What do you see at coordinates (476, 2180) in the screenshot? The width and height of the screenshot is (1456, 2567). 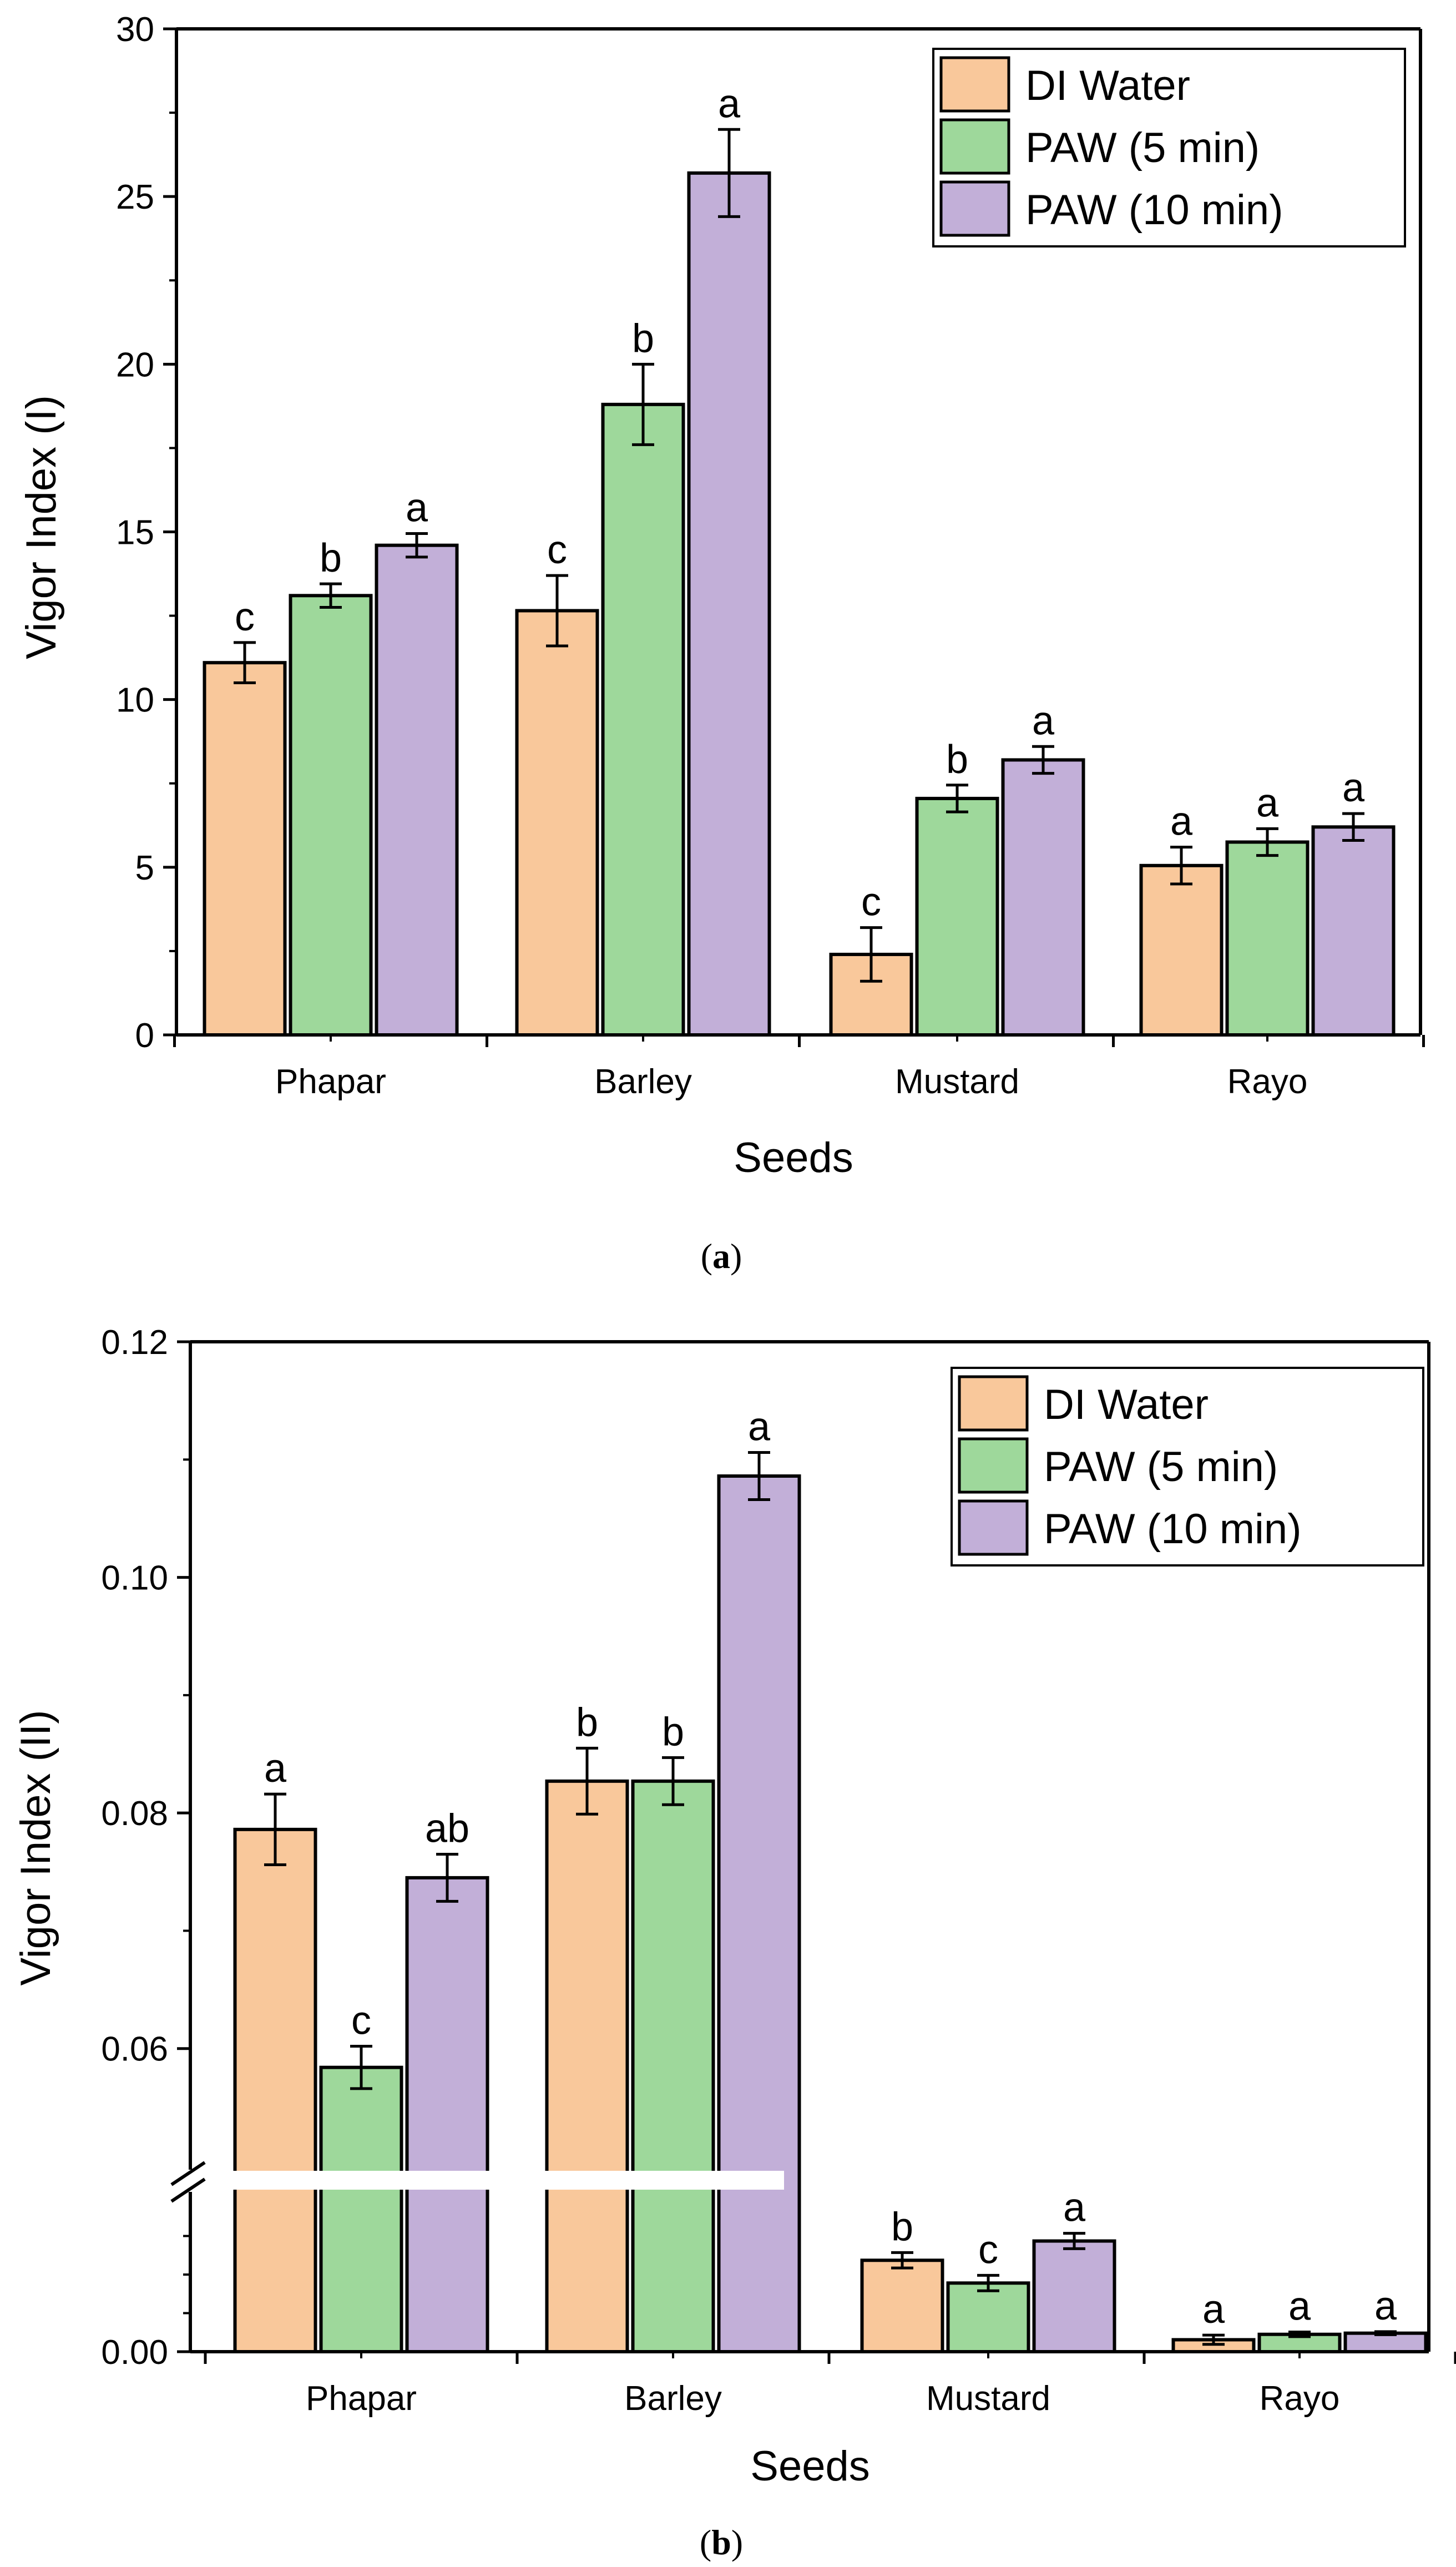 I see `axis-break-gap` at bounding box center [476, 2180].